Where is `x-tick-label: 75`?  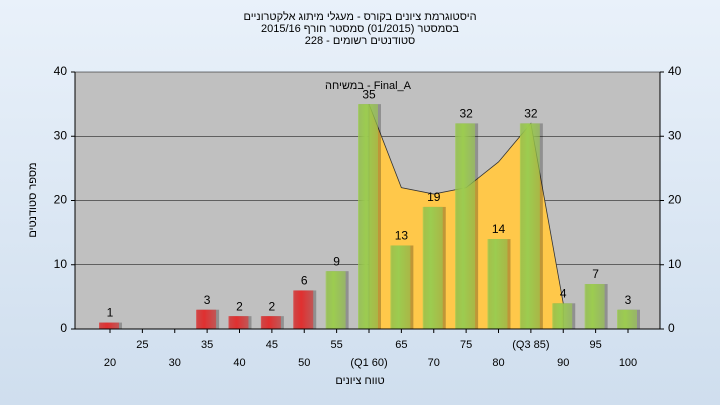 x-tick-label: 75 is located at coordinates (466, 345).